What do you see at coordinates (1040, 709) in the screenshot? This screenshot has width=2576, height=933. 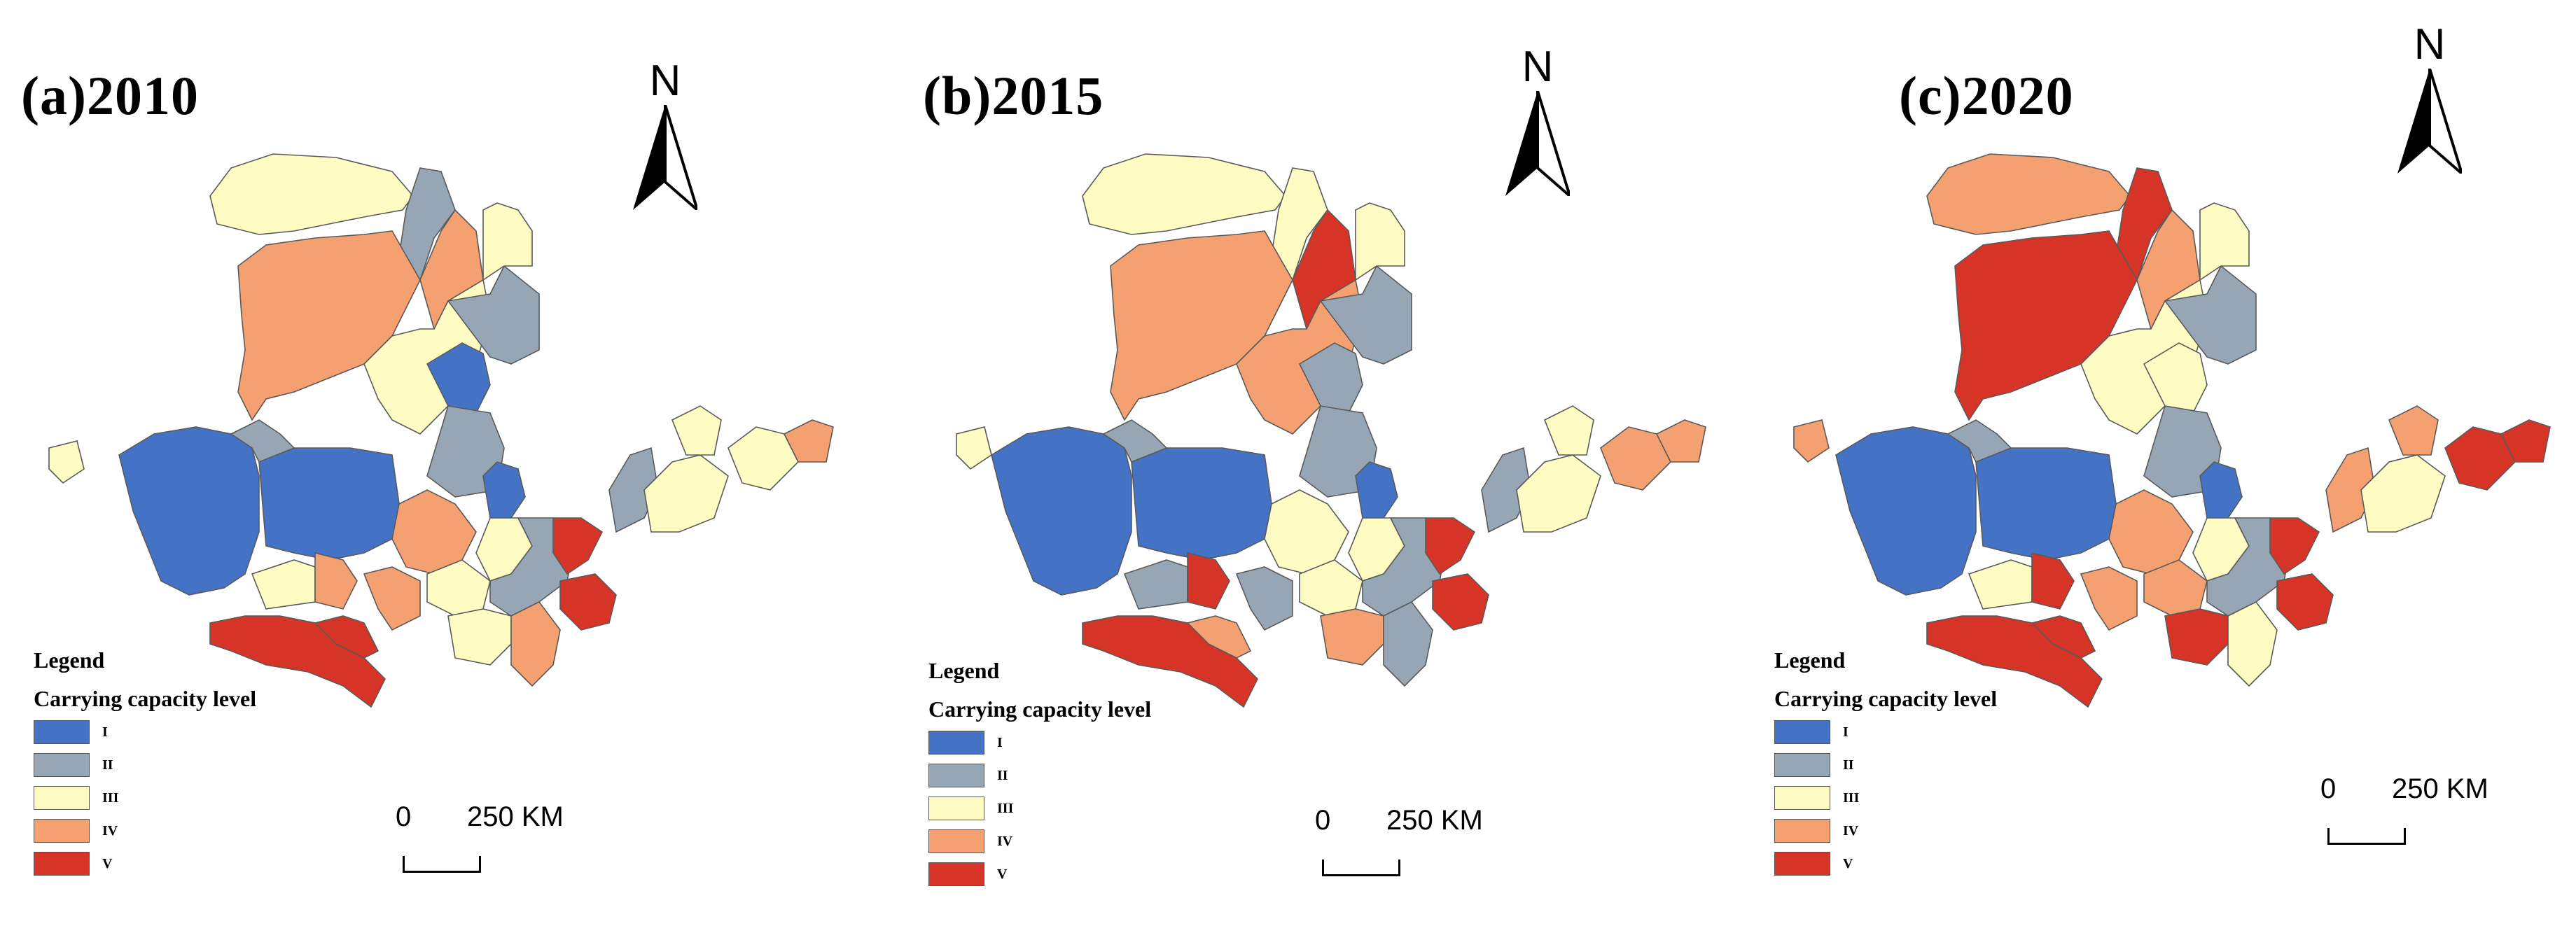 I see `legend-subtitle: Carrying capacity level` at bounding box center [1040, 709].